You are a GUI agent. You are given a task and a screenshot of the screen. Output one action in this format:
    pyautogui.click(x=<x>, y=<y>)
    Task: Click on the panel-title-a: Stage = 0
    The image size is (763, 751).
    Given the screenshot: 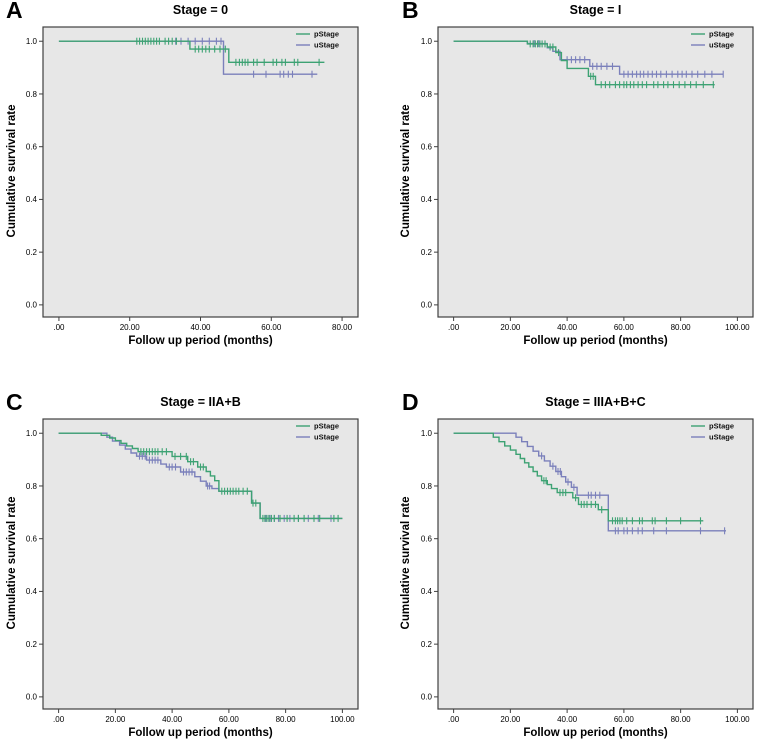 What is the action you would take?
    pyautogui.click(x=200, y=10)
    